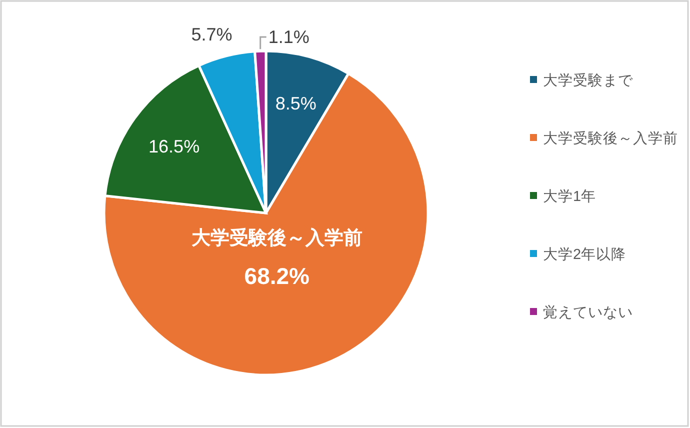 The image size is (690, 428). I want to click on legend-label: 大学1年, so click(569, 196).